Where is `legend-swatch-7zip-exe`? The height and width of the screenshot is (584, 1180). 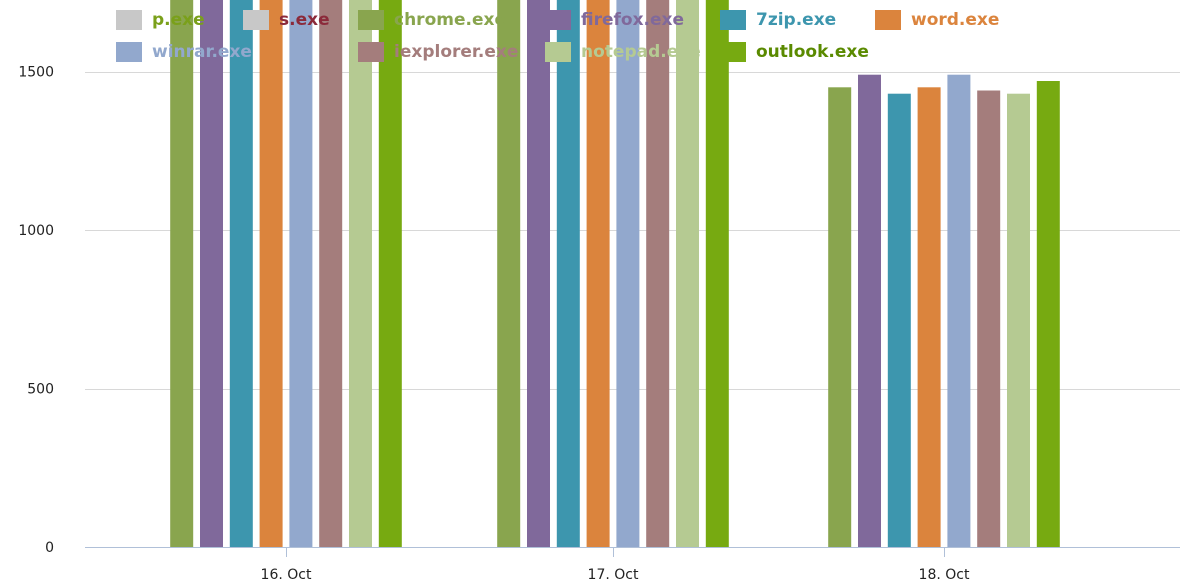 legend-swatch-7zip-exe is located at coordinates (733, 20).